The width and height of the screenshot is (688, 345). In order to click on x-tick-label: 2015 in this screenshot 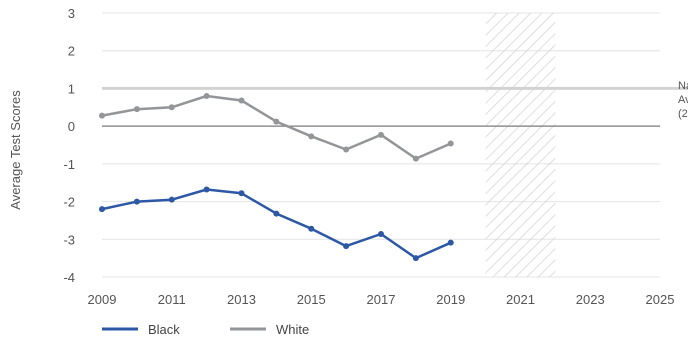, I will do `click(311, 299)`.